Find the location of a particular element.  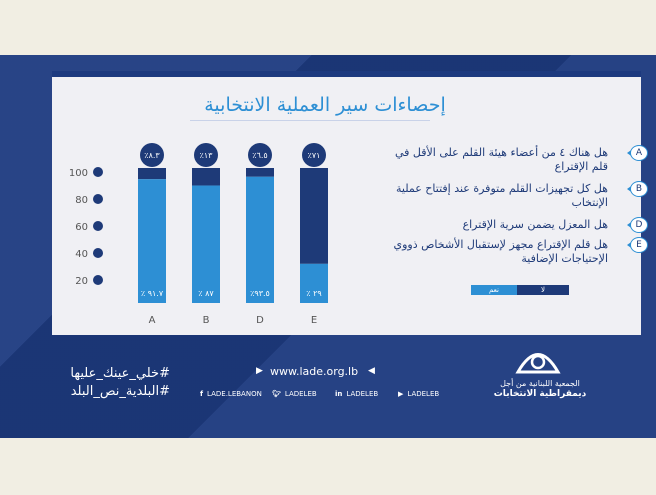

bottom-data-label: ٪ ٢٩ is located at coordinates (313, 293).